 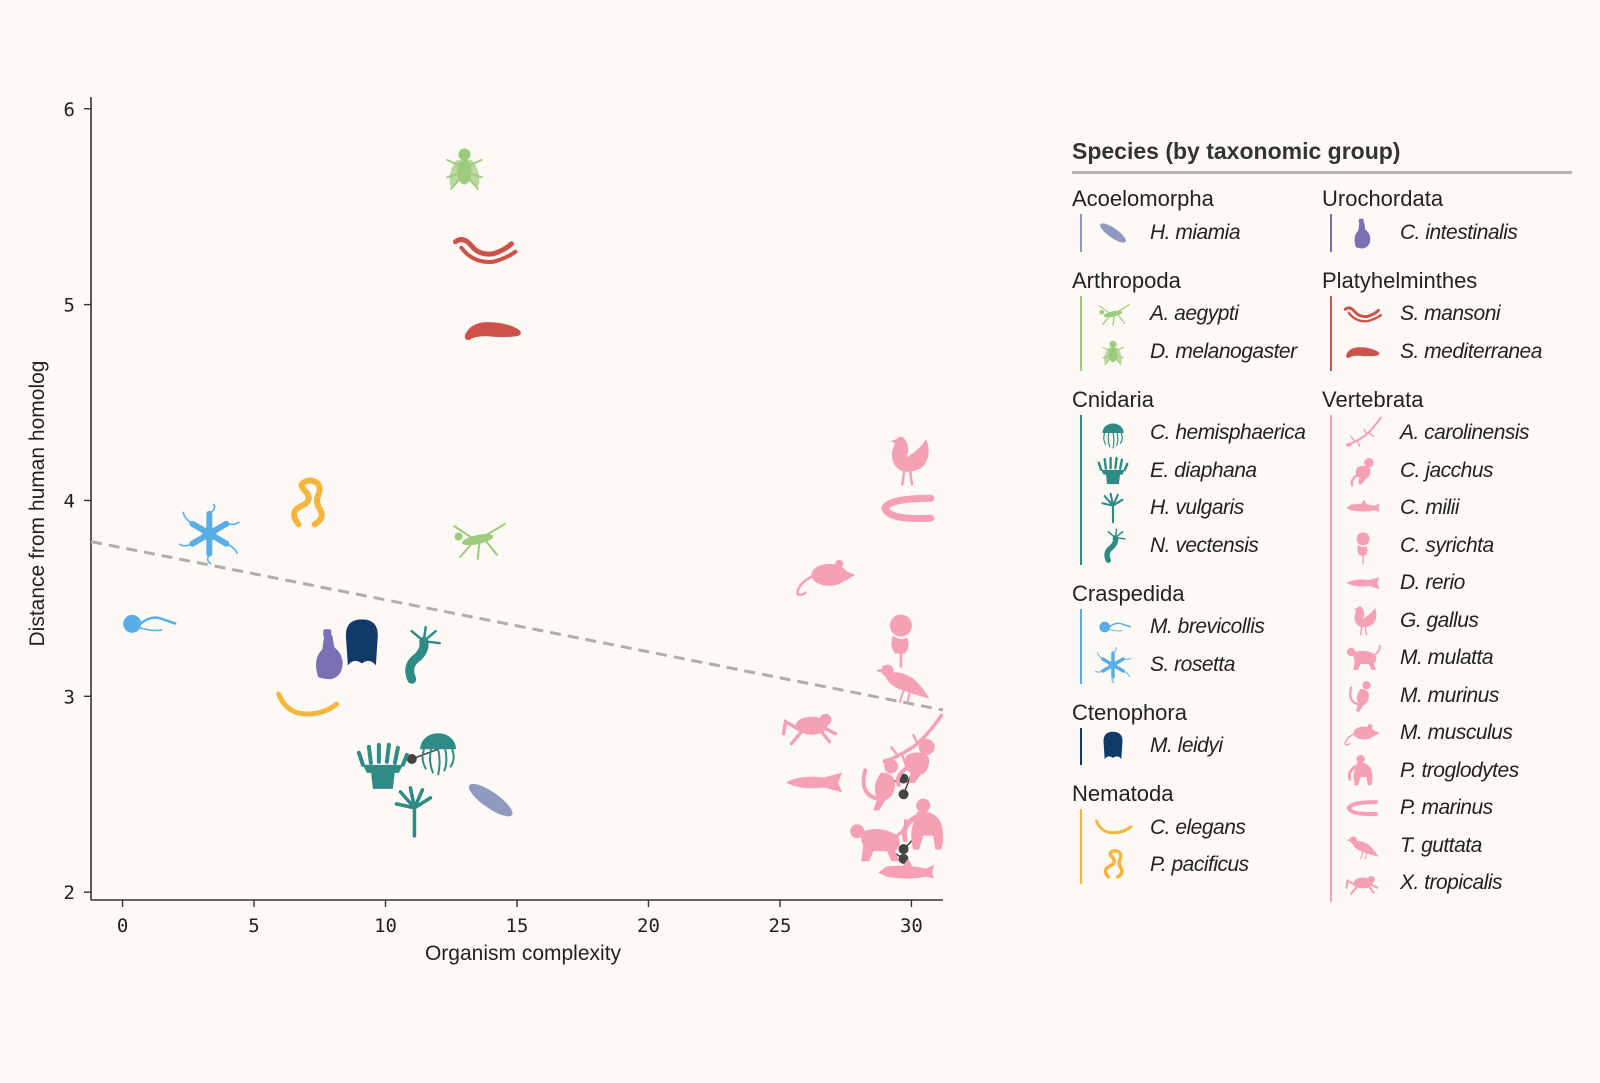 I want to click on point-sea-squirt-icon, so click(x=329, y=654).